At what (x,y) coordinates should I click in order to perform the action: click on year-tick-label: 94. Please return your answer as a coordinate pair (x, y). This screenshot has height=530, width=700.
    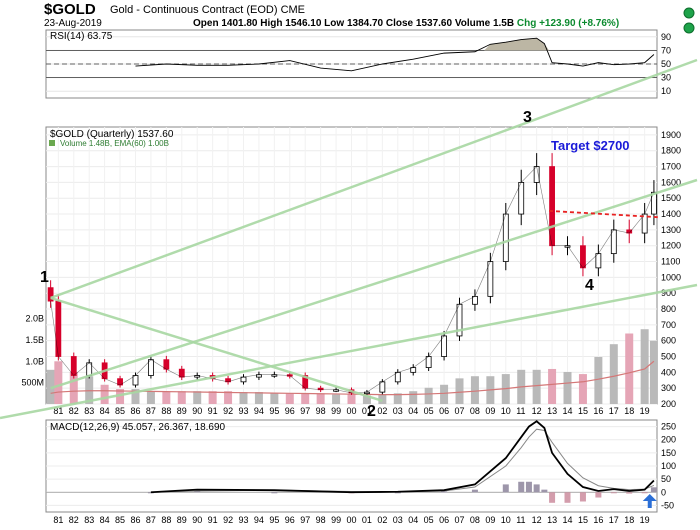
    Looking at the image, I should click on (259, 411).